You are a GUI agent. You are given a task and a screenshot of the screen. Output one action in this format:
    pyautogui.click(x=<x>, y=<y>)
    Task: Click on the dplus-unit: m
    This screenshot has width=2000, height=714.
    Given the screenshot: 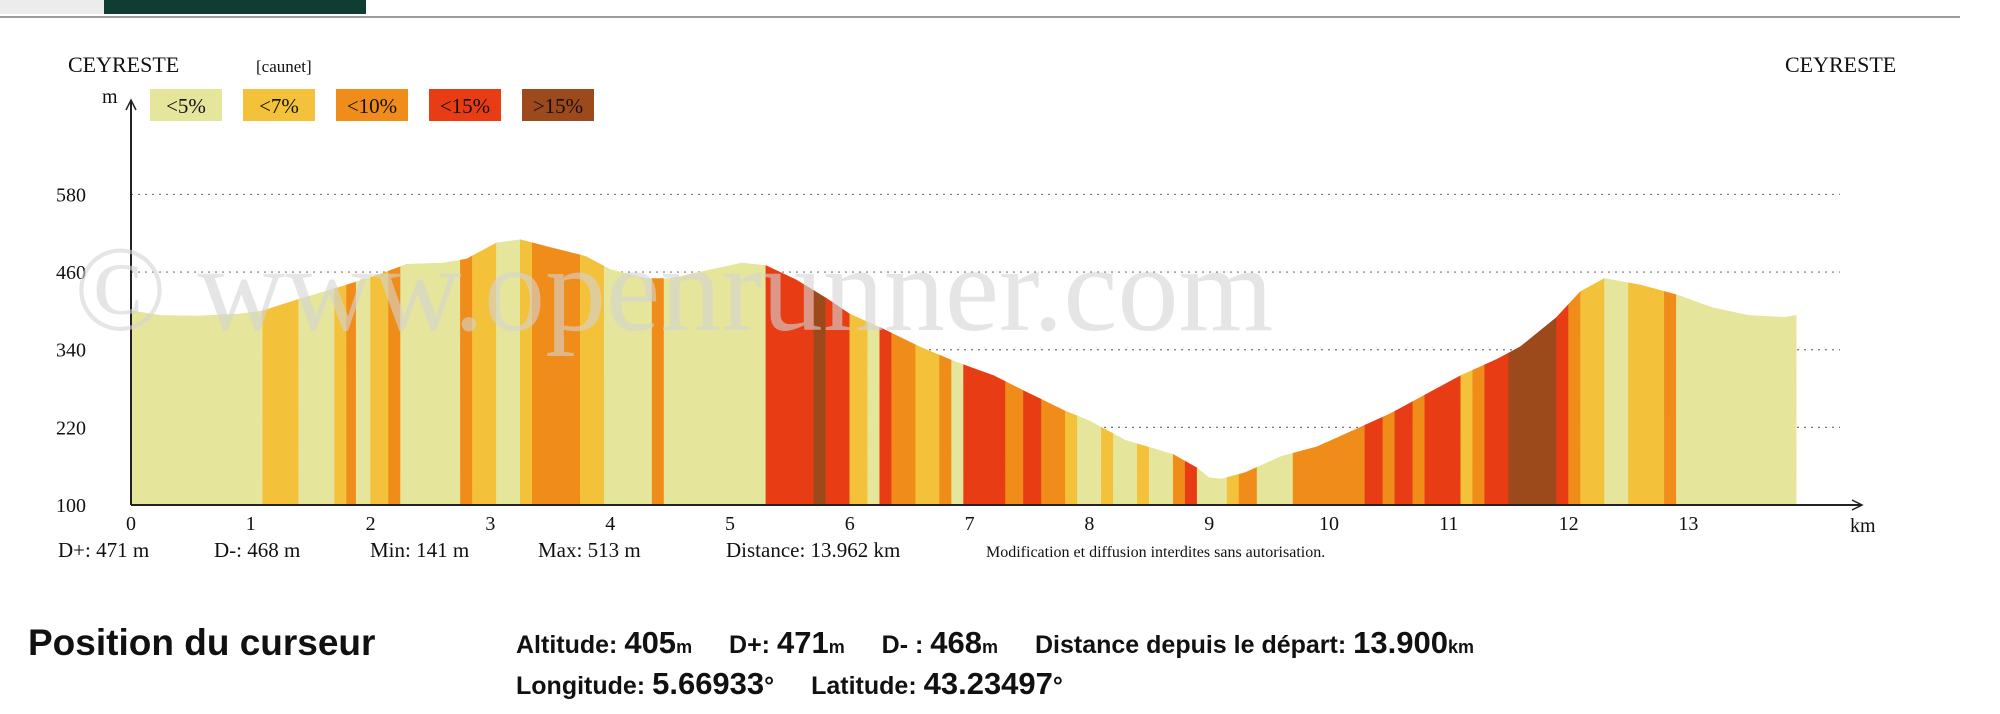 What is the action you would take?
    pyautogui.click(x=836, y=647)
    